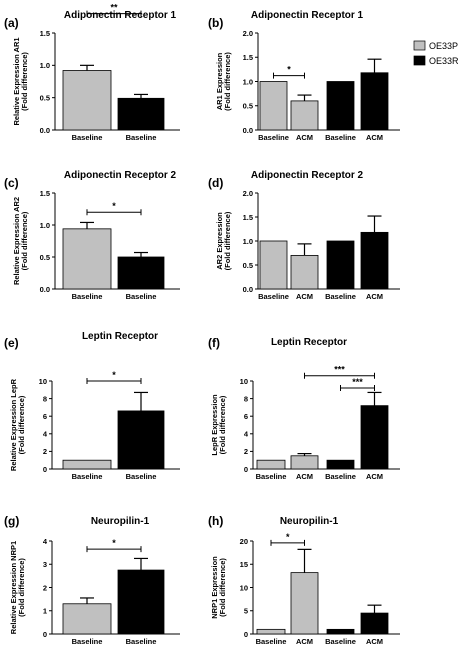 The width and height of the screenshot is (473, 658). Describe the element at coordinates (114, 8) in the screenshot. I see `significance-marker: **` at that location.